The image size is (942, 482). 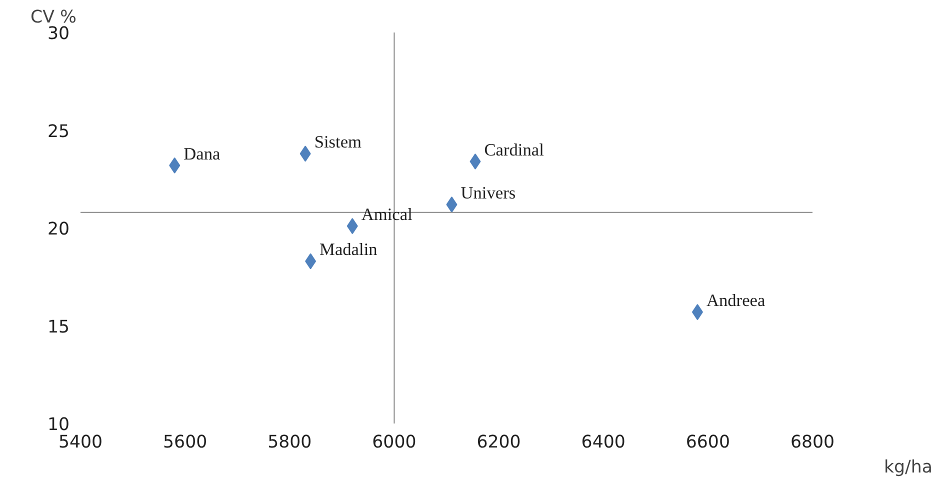 What do you see at coordinates (488, 193) in the screenshot?
I see `annotation: Univers` at bounding box center [488, 193].